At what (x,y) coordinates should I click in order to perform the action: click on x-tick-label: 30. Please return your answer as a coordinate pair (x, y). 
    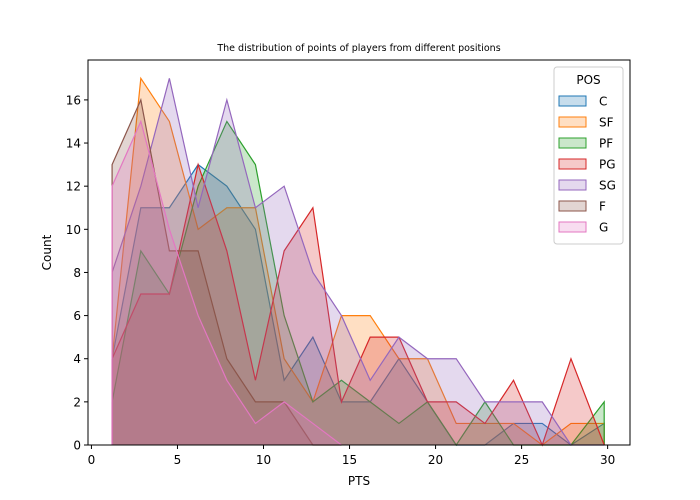
    Looking at the image, I should click on (607, 460).